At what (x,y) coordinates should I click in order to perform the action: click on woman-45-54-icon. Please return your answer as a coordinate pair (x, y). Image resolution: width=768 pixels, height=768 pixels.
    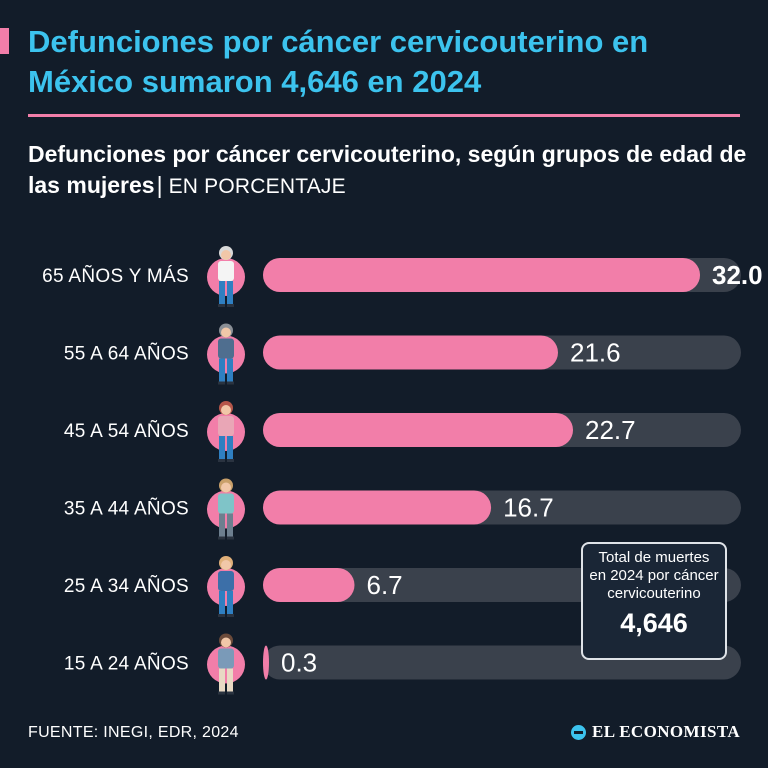
    Looking at the image, I should click on (226, 431).